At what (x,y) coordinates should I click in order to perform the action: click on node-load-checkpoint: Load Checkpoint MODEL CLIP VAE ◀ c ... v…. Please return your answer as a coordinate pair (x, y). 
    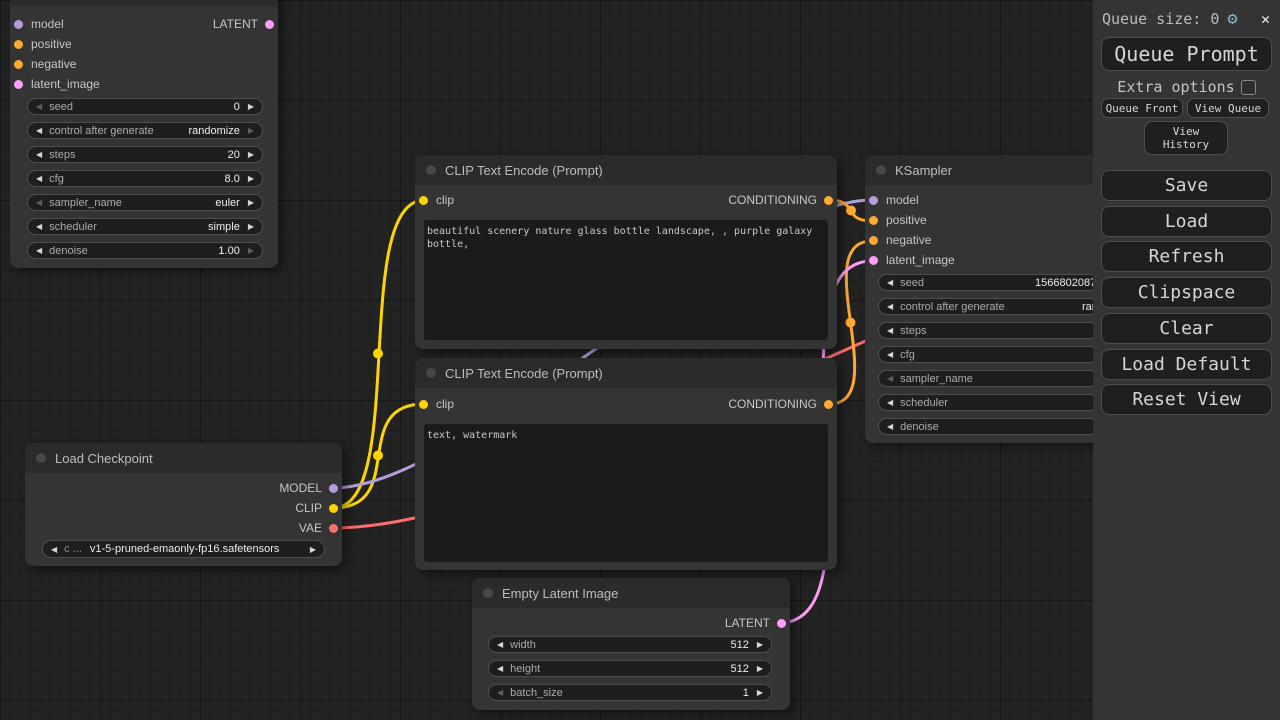
    Looking at the image, I should click on (183, 504).